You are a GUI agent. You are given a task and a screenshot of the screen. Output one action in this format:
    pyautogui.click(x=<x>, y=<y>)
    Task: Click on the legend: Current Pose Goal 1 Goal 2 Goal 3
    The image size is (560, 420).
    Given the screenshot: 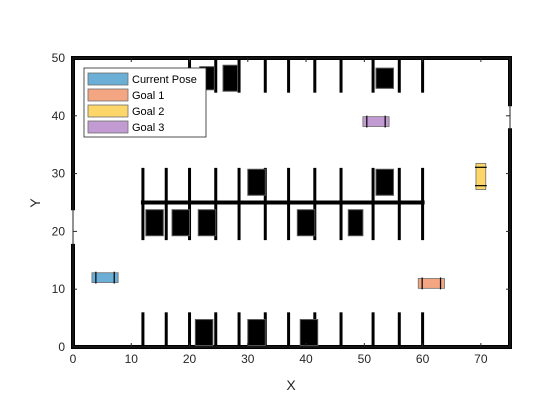 What is the action you would take?
    pyautogui.click(x=145, y=102)
    